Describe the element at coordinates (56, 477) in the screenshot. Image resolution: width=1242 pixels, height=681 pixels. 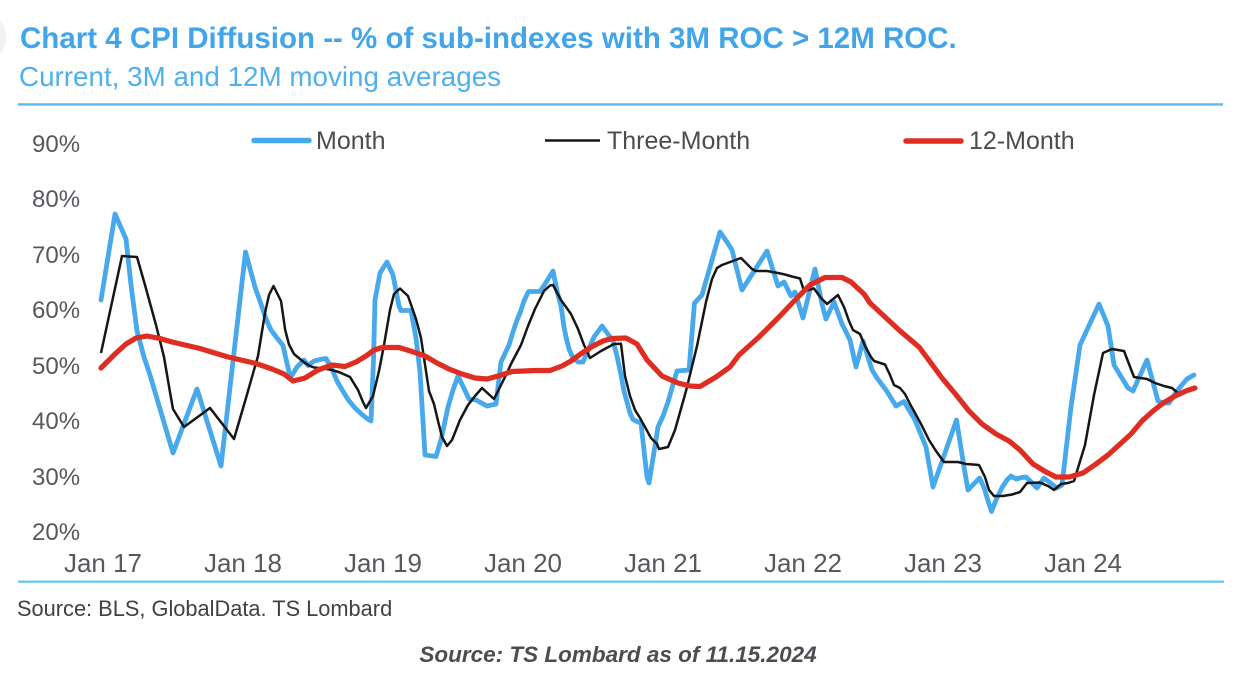
I see `svg-text: 30%` at that location.